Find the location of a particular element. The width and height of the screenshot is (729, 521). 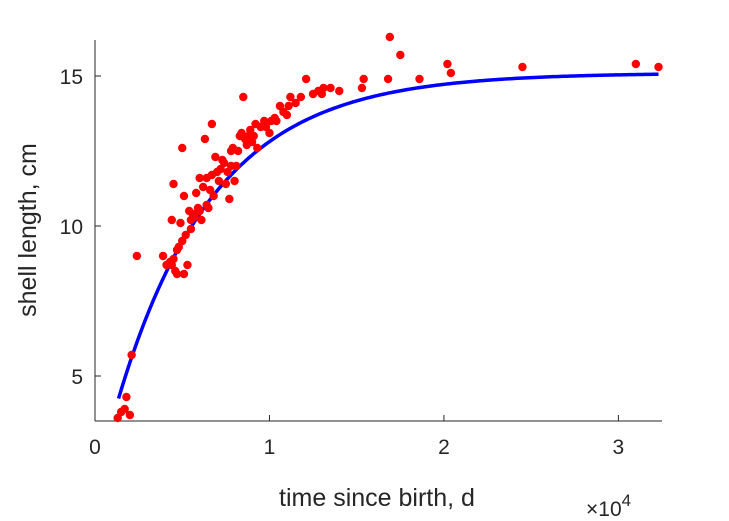

y-tick-label: 15 is located at coordinates (71, 77).